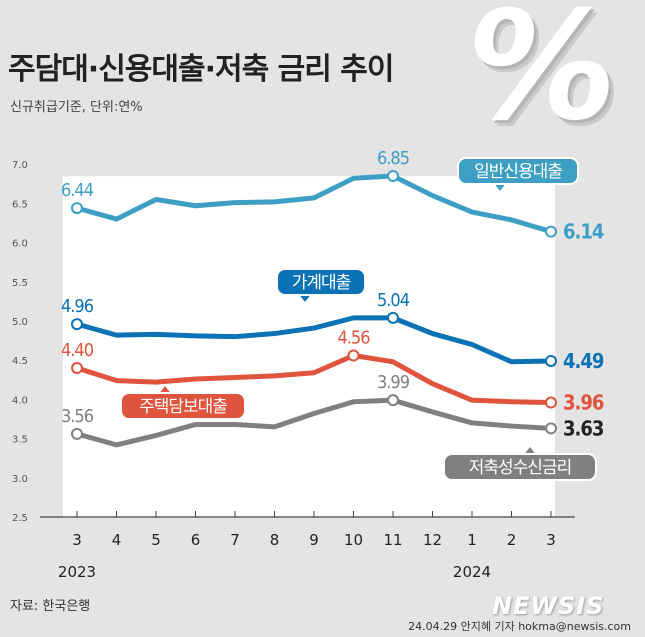 The width and height of the screenshot is (645, 637). What do you see at coordinates (20, 283) in the screenshot?
I see `y-tick-label: 5.5` at bounding box center [20, 283].